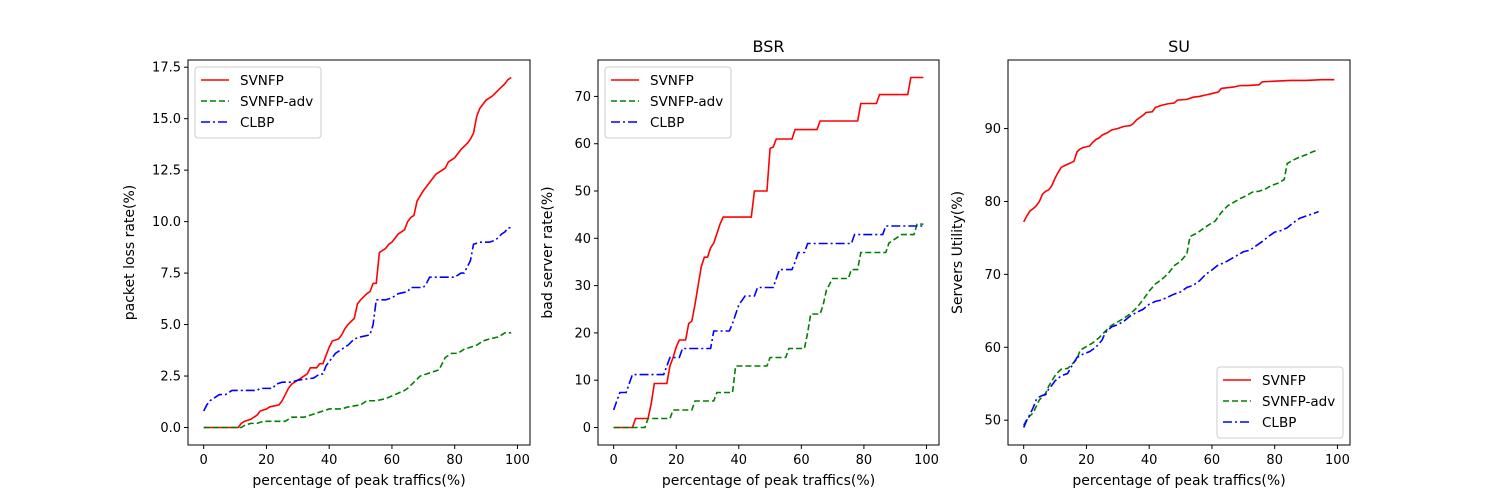  I want to click on y-tick-label: 20, so click(582, 333).